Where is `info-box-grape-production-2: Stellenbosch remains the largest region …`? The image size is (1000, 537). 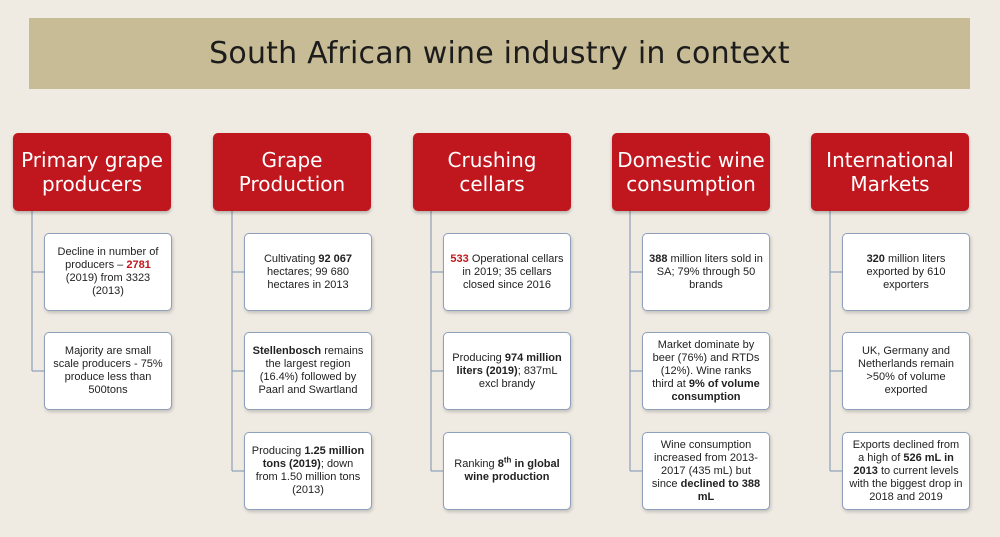 info-box-grape-production-2: Stellenbosch remains the largest region … is located at coordinates (308, 371).